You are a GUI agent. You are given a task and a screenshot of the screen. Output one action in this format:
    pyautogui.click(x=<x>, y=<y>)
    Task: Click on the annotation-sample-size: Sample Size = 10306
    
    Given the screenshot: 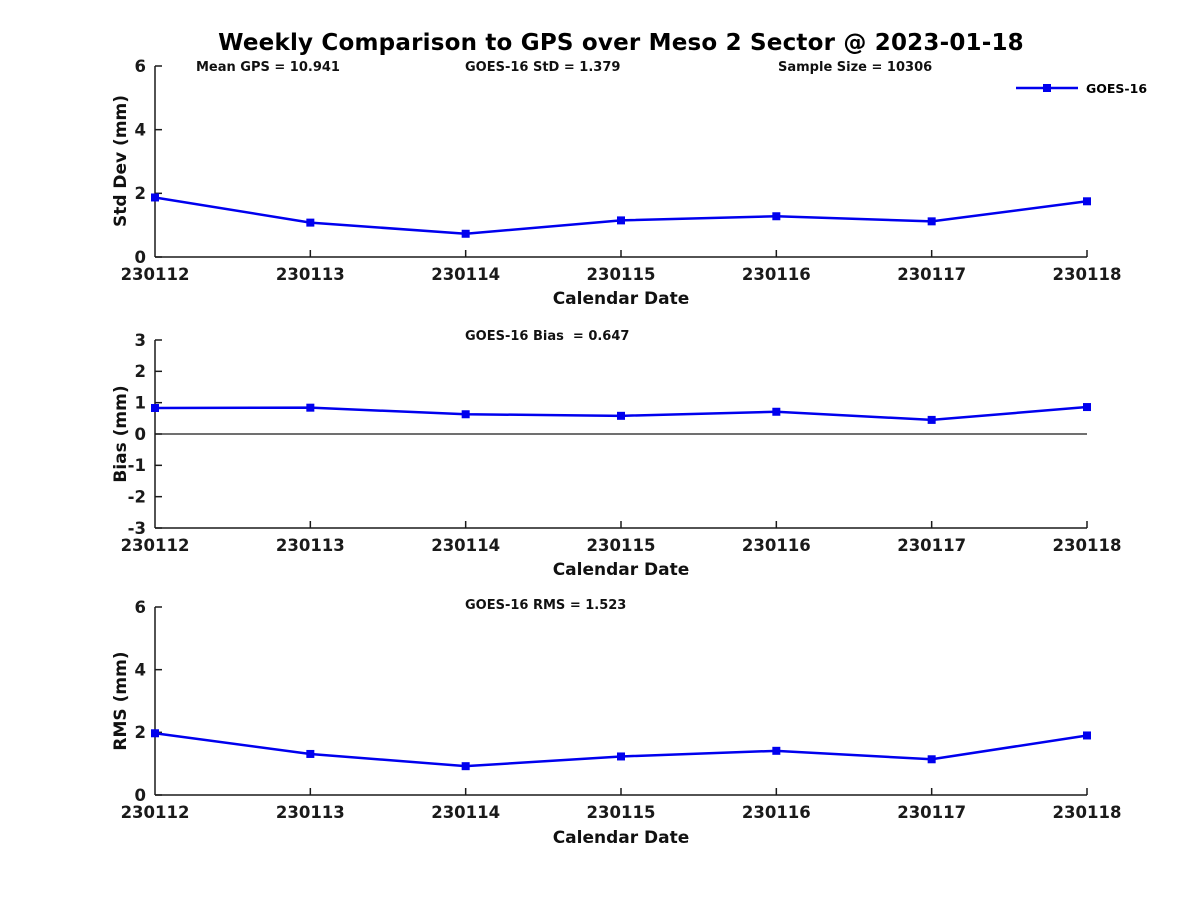 What is the action you would take?
    pyautogui.click(x=855, y=67)
    